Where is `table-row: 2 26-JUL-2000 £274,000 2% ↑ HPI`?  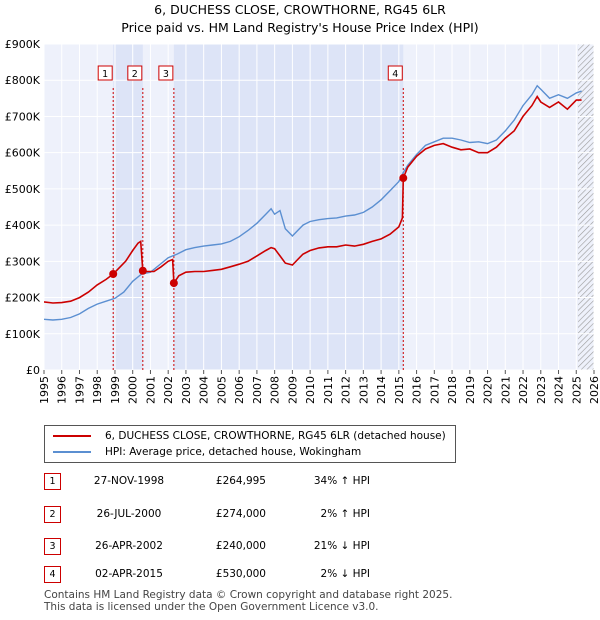
table-row: 2 26-JUL-2000 £274,000 2% ↑ HPI is located at coordinates (244, 516).